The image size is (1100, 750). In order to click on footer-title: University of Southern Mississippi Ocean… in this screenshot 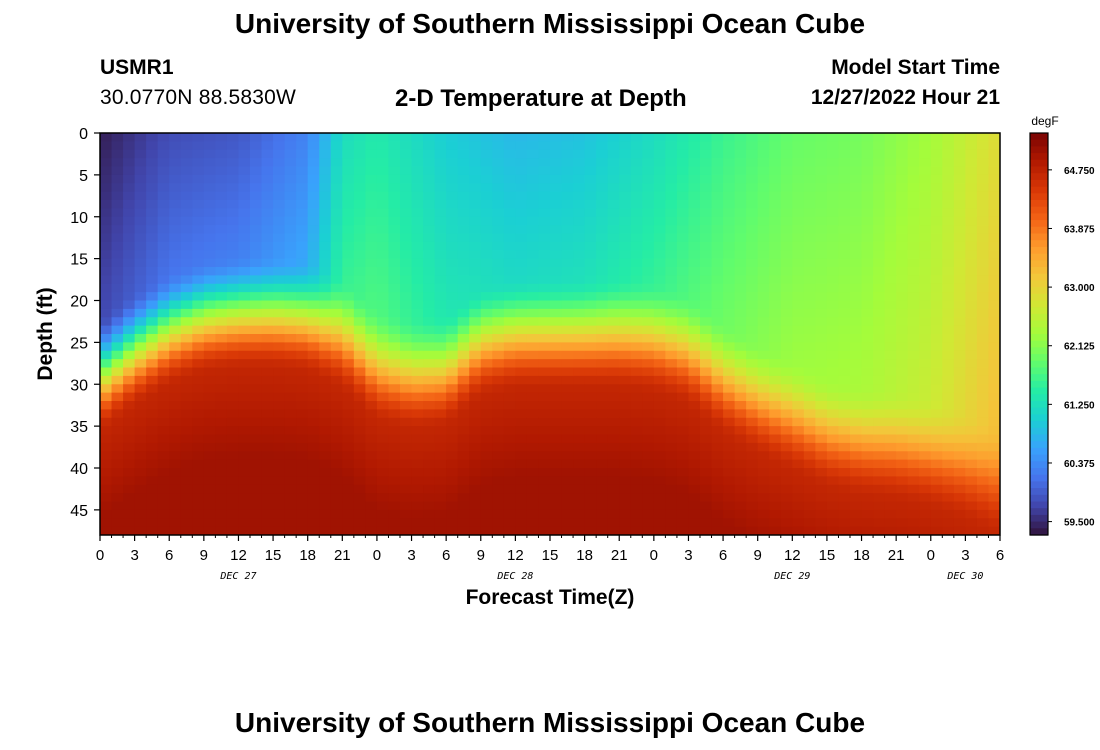, I will do `click(550, 722)`.